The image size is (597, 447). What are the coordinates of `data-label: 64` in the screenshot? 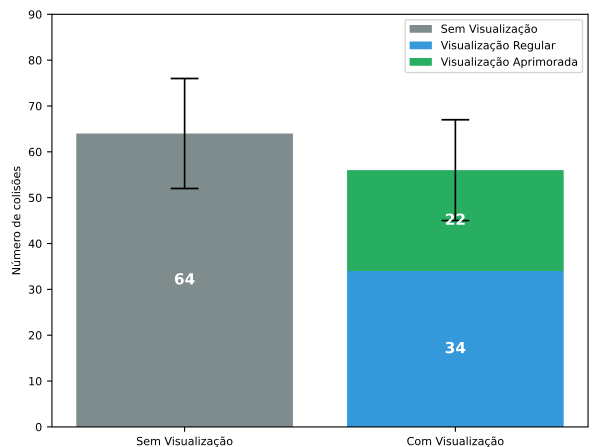 It's located at (184, 279).